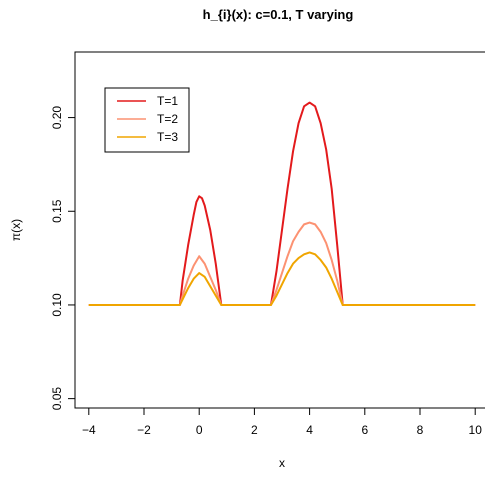 This screenshot has height=478, width=485. Describe the element at coordinates (63, 258) in the screenshot. I see `y-axis: 0.05 0.10 0.15 0.20` at that location.